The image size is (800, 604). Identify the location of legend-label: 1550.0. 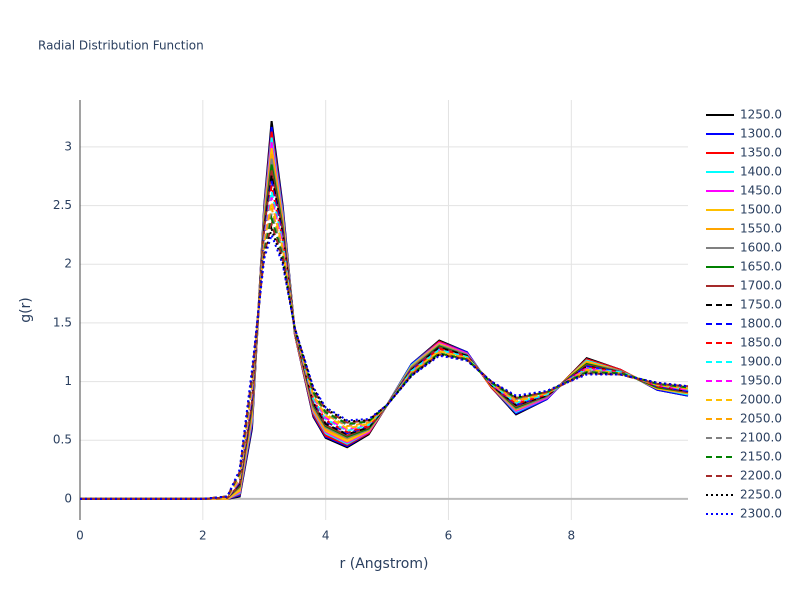
(761, 229).